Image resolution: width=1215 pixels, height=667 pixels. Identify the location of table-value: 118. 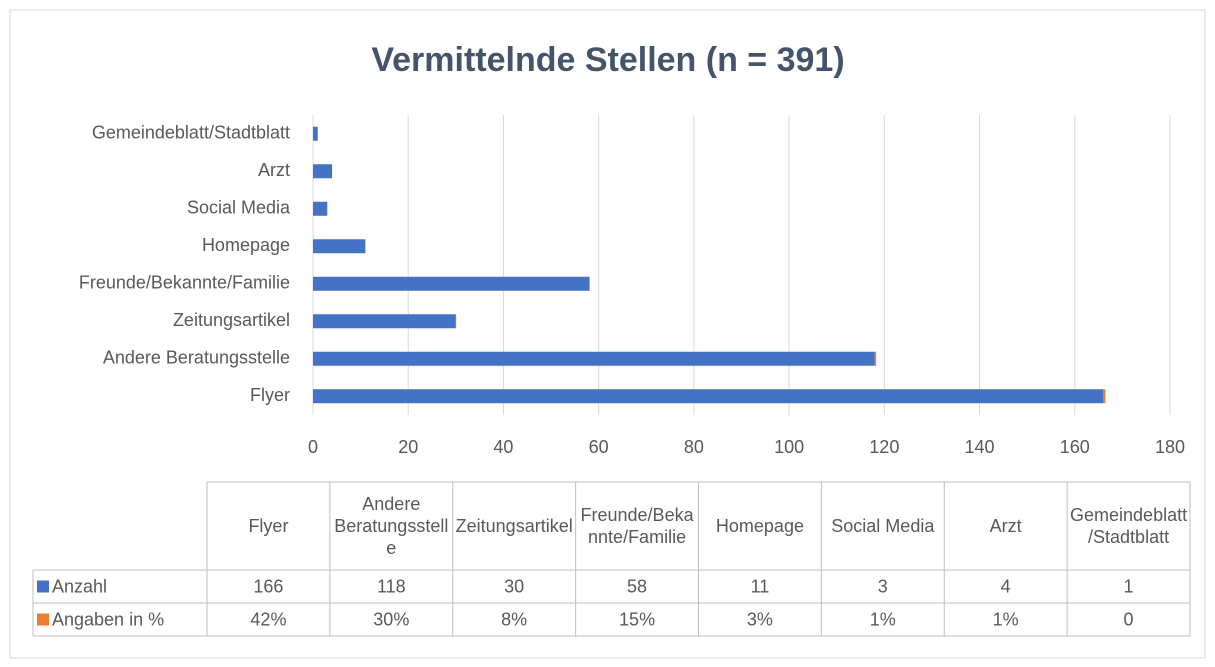
(391, 586).